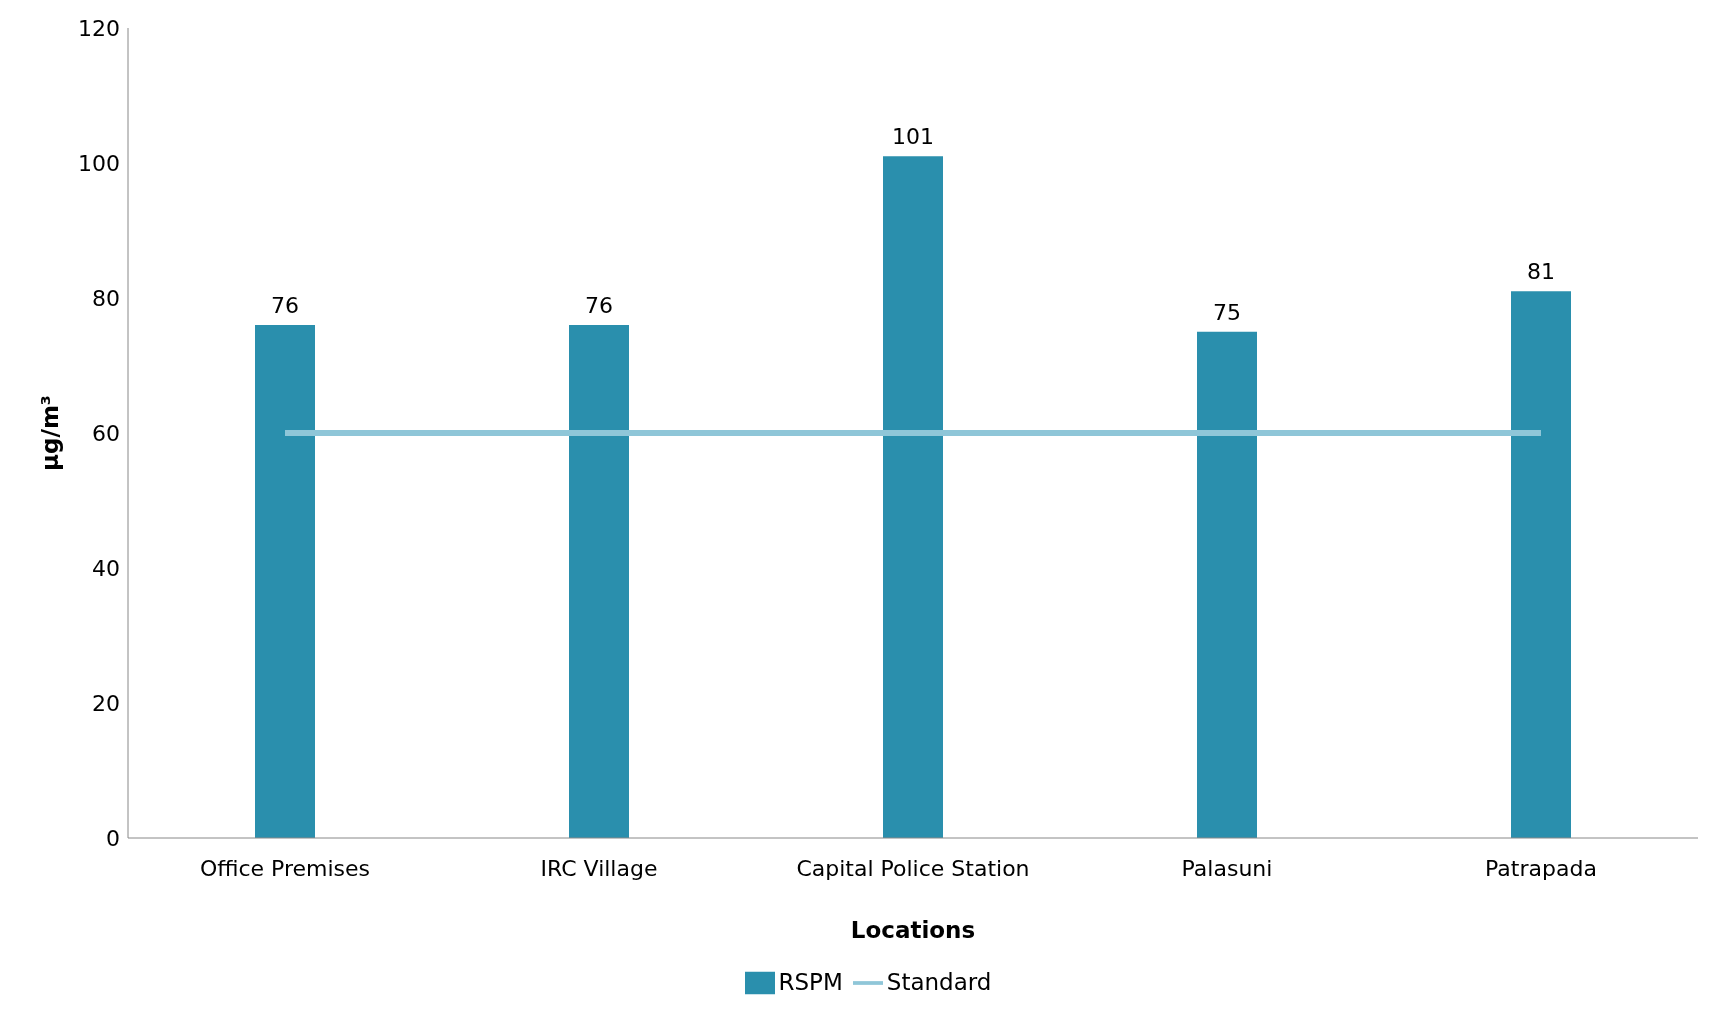  Describe the element at coordinates (106, 568) in the screenshot. I see `y-tick-label: 40` at that location.